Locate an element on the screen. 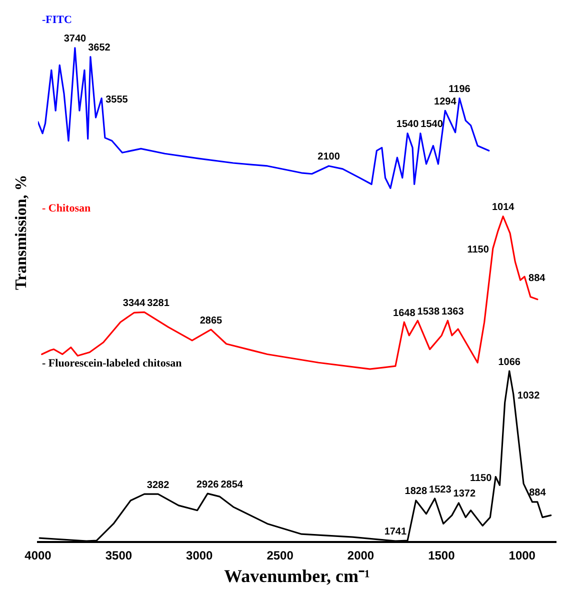 This screenshot has height=596, width=570. annotation: 3740 is located at coordinates (75, 39).